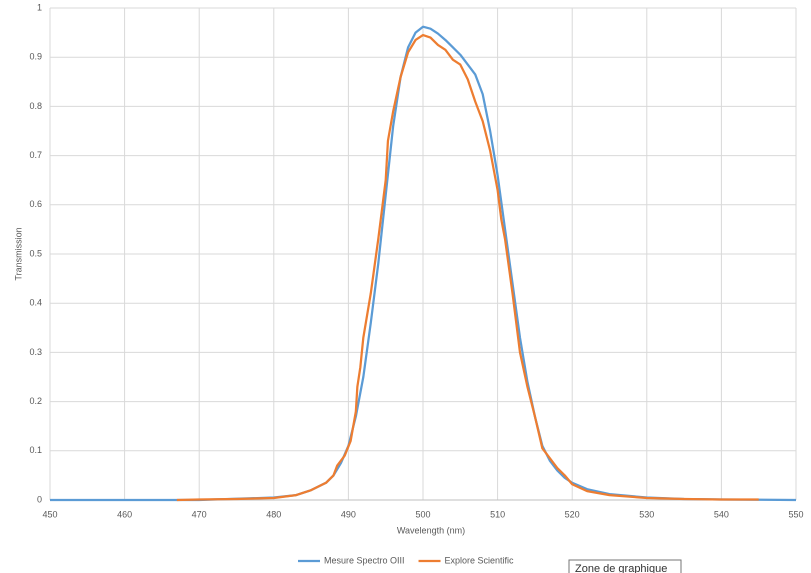 This screenshot has width=811, height=573. Describe the element at coordinates (199, 514) in the screenshot. I see `x-tick-label: 470` at that location.